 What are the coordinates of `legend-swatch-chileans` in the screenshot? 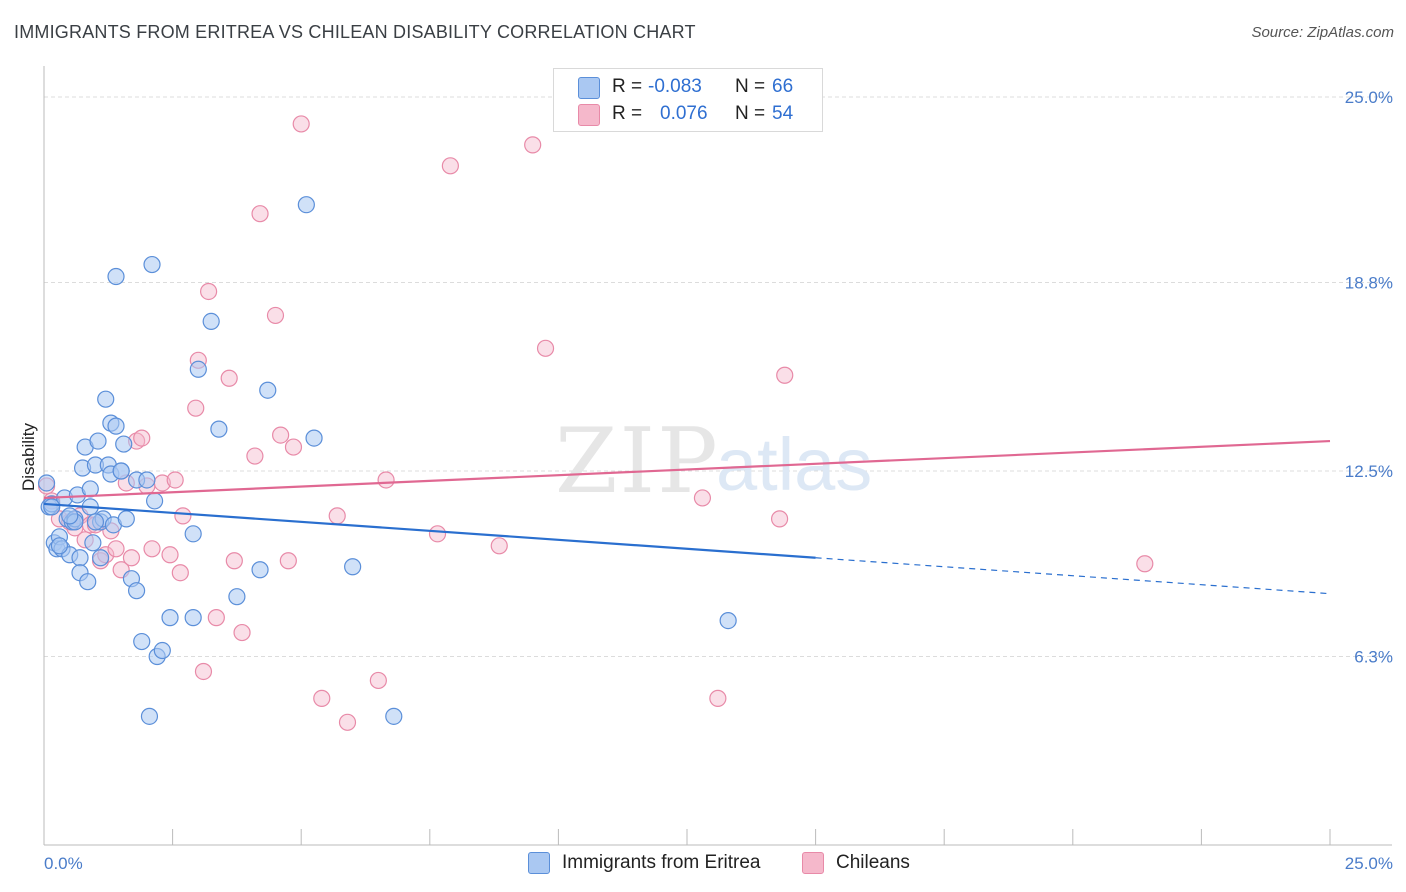 It's located at (813, 863).